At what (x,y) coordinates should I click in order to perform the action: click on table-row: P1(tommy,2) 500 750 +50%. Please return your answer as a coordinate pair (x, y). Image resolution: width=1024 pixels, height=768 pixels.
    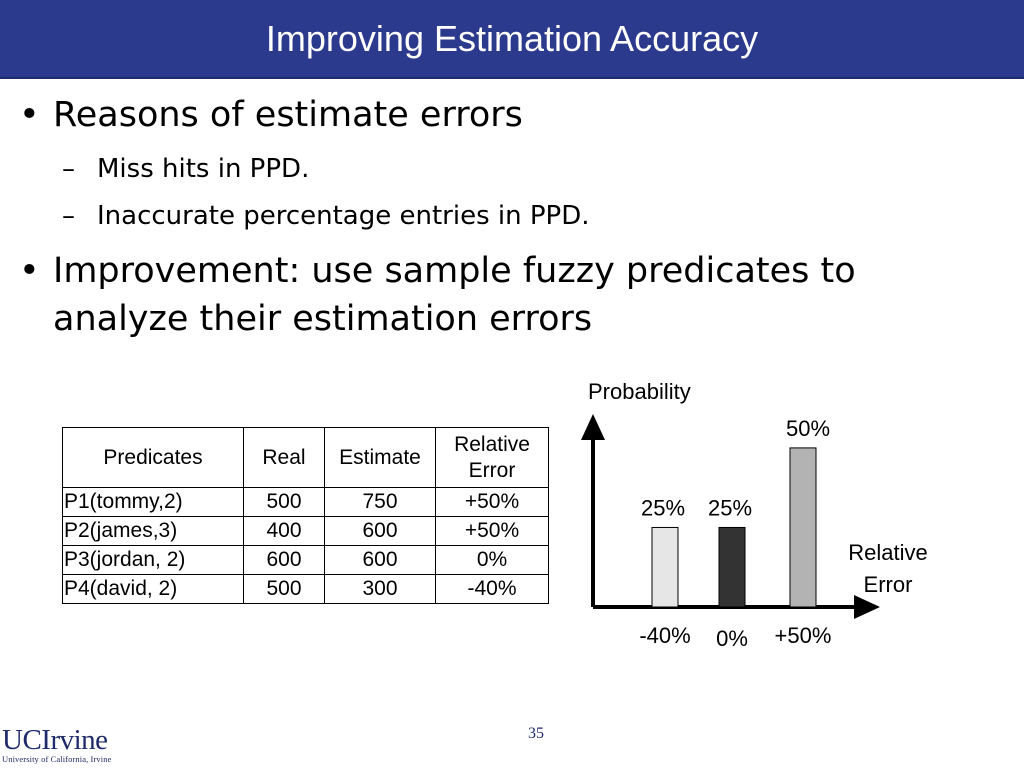
    Looking at the image, I should click on (305, 502).